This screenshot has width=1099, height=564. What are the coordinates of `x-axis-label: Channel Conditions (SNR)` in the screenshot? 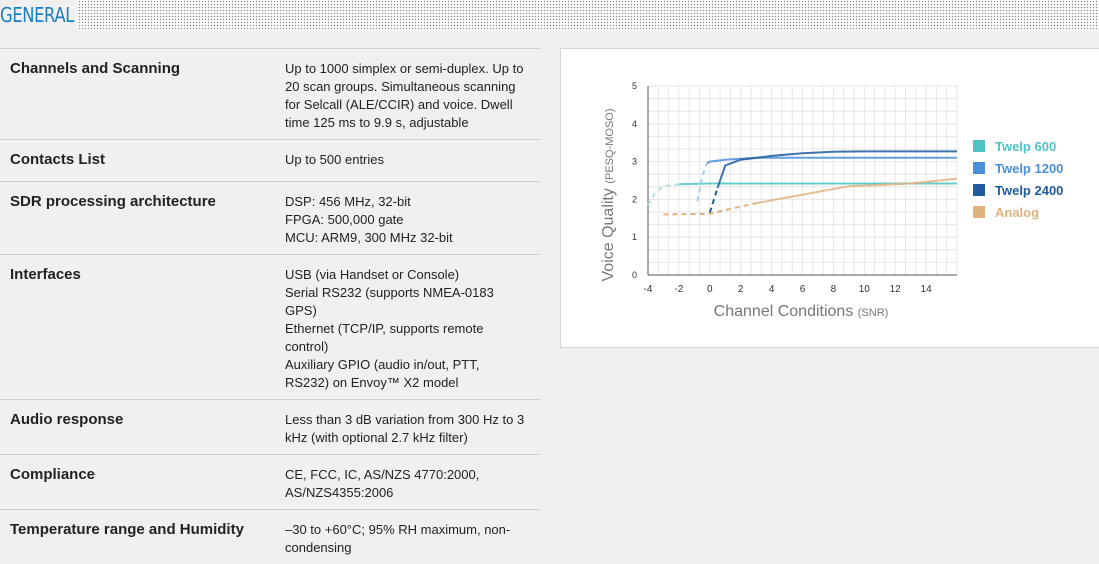 It's located at (801, 311).